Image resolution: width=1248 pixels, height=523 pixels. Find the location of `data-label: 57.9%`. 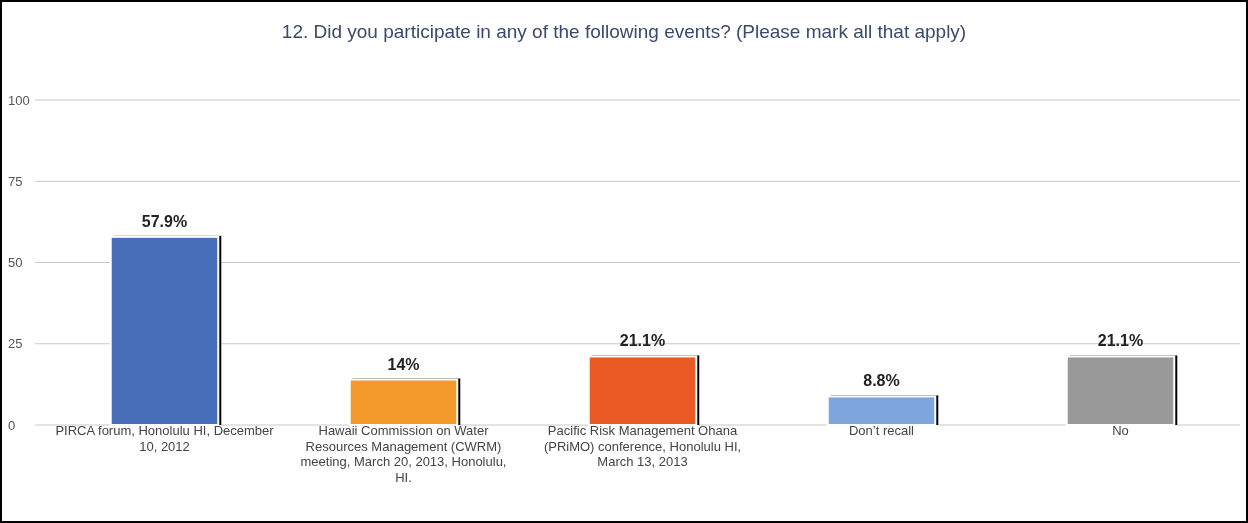

data-label: 57.9% is located at coordinates (164, 221).